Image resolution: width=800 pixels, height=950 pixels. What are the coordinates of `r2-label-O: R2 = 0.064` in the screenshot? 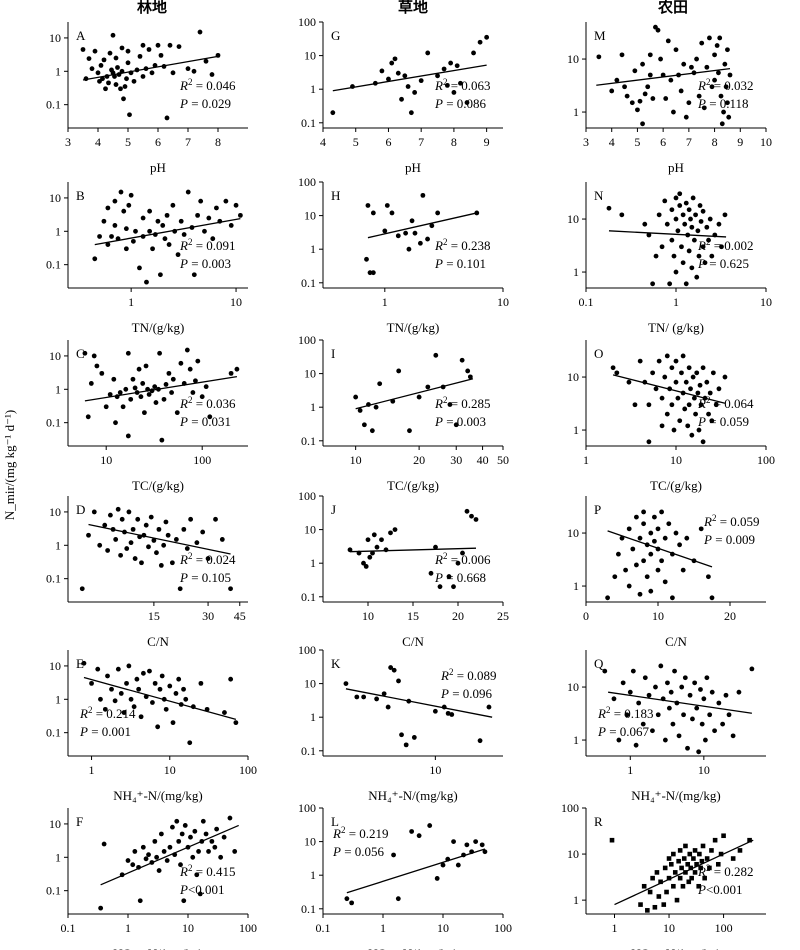 It's located at (725, 403).